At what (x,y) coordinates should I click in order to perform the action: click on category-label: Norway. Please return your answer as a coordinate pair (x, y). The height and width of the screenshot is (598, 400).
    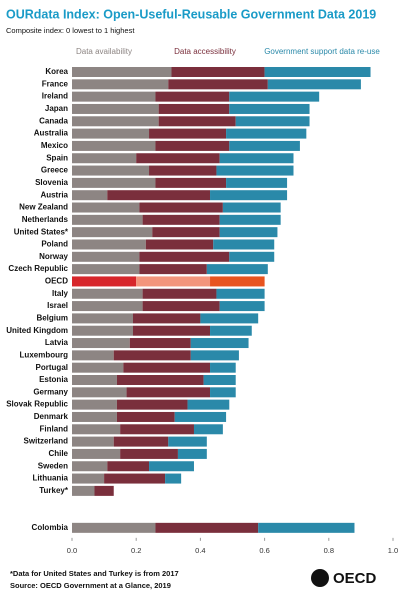
    Looking at the image, I should click on (53, 256).